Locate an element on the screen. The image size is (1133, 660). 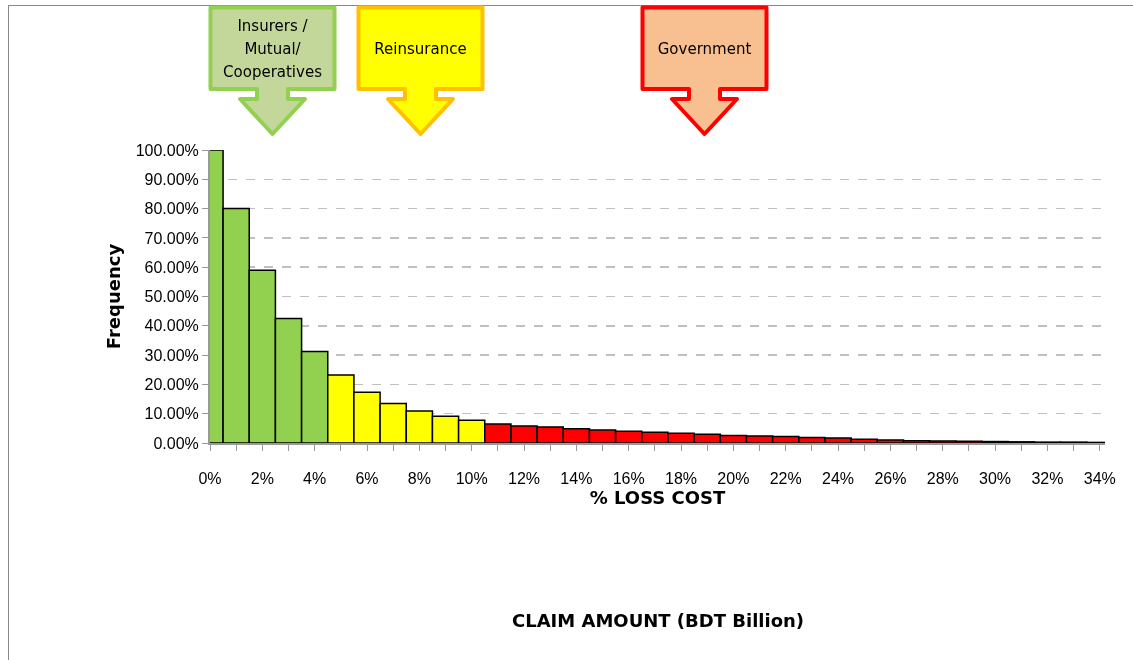
y-tick-label: 0.00% is located at coordinates (176, 443).